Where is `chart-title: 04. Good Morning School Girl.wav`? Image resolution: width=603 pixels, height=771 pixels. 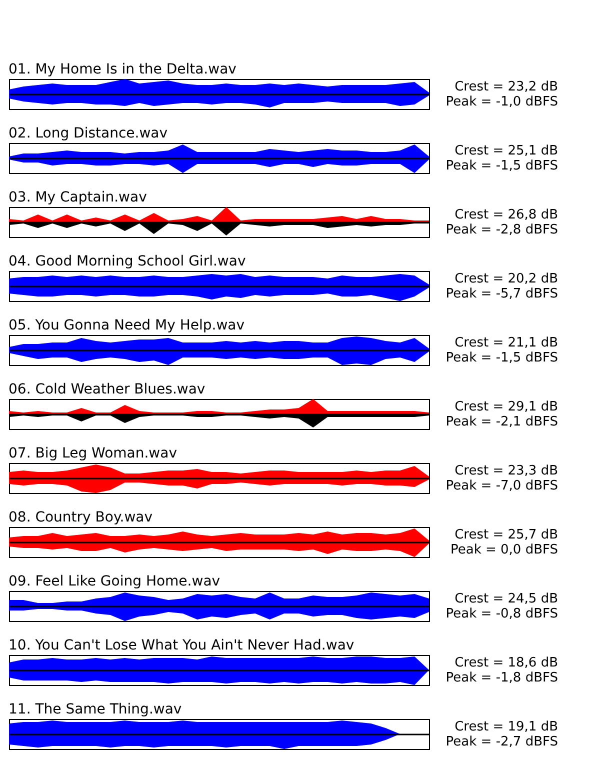
chart-title: 04. Good Morning School Girl.wav is located at coordinates (127, 262).